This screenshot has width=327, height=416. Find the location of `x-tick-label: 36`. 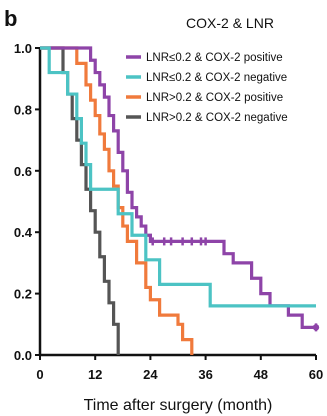

x-tick-label: 36 is located at coordinates (205, 374).